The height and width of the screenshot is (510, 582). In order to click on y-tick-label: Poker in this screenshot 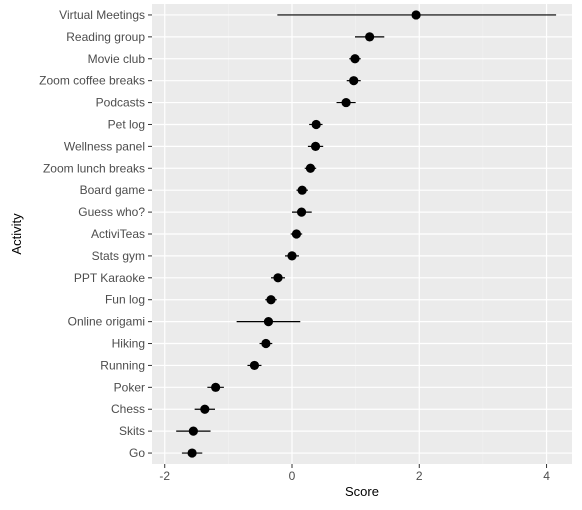, I will do `click(129, 387)`.